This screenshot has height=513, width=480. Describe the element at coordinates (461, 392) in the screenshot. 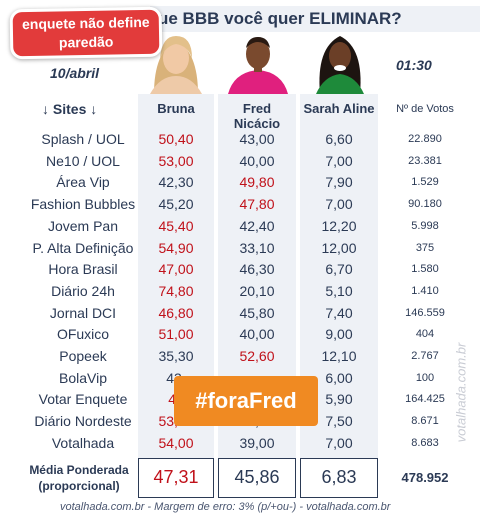

I see `watermark-text: votalhada.com.br` at that location.